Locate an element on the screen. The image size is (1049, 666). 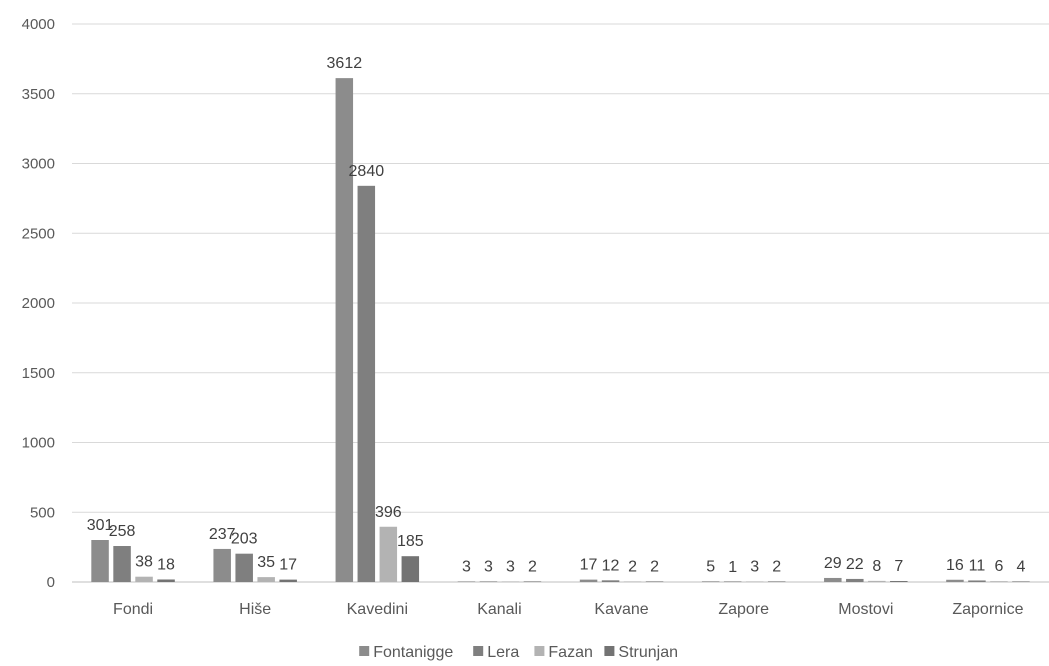
data-label: 4 is located at coordinates (1020, 566).